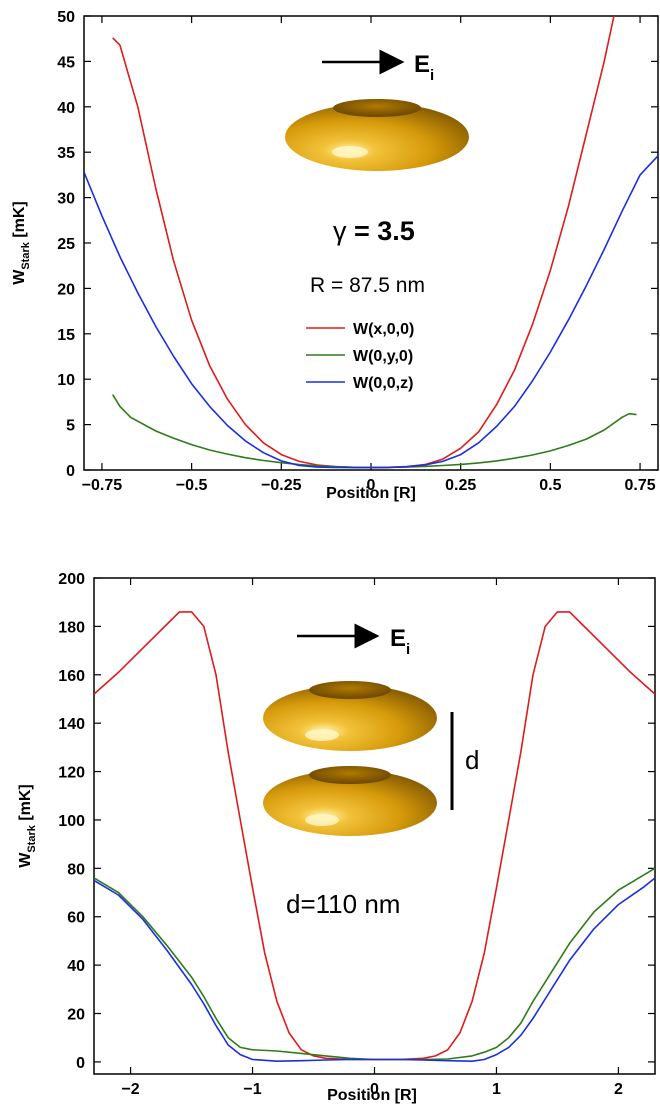 The width and height of the screenshot is (660, 1104). I want to click on x-tick-label: −0.75, so click(102, 485).